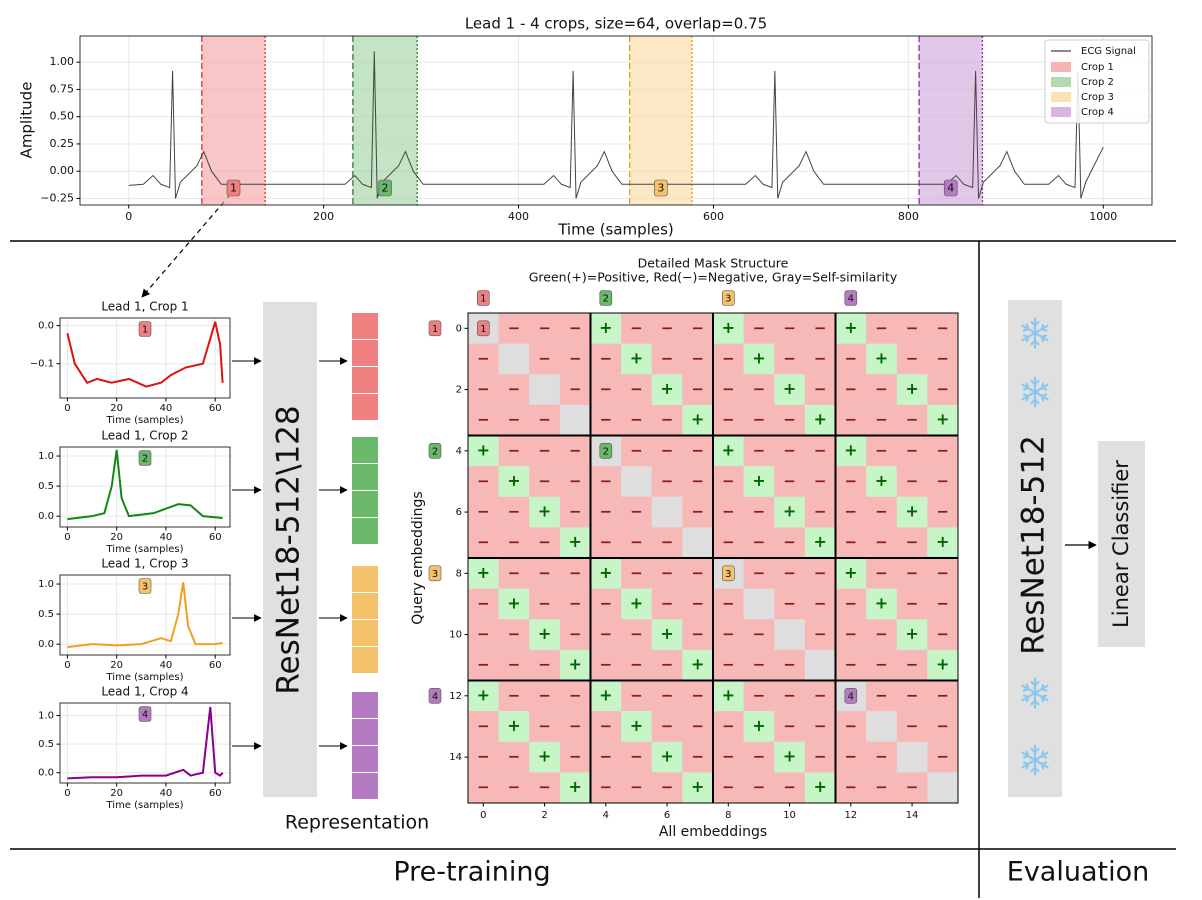  I want to click on y-tick-label: 6, so click(459, 512).